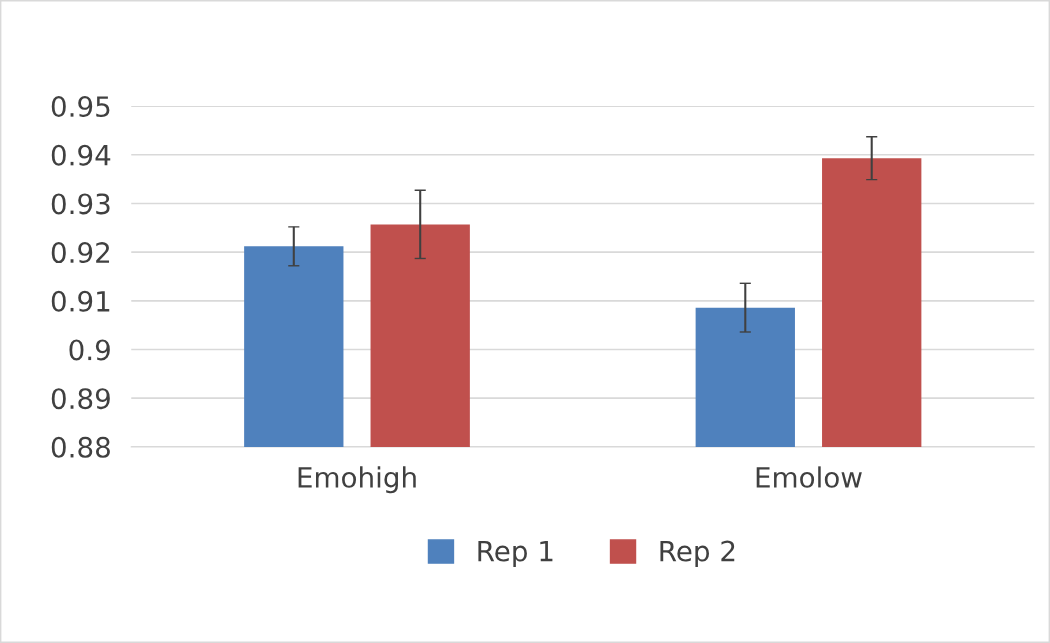  I want to click on y-tick-label: 0.94, so click(81, 155).